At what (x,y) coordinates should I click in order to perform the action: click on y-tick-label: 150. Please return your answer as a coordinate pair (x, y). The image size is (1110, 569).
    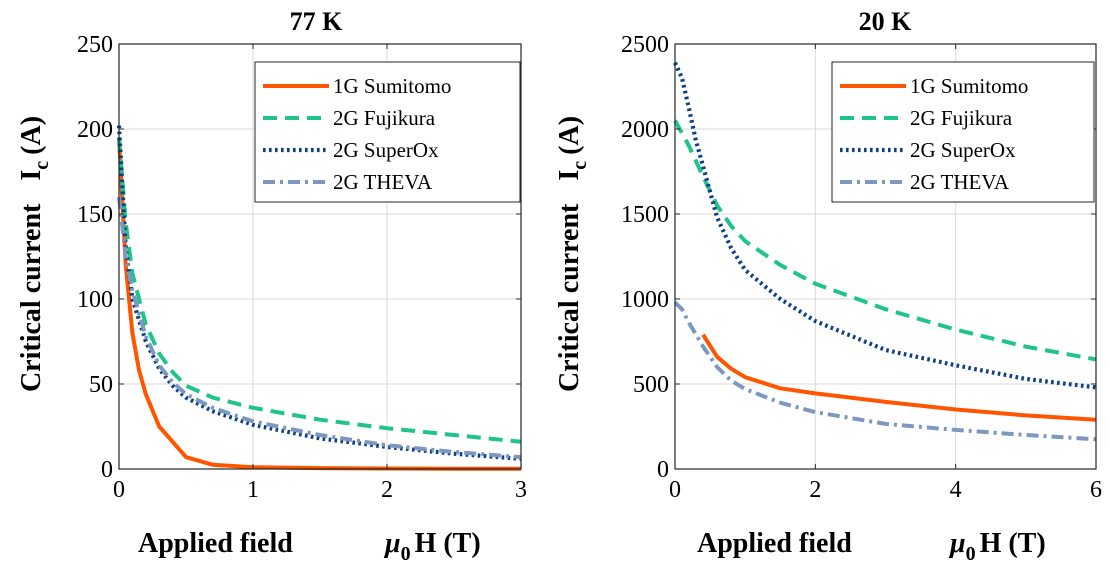
    Looking at the image, I should click on (95, 215).